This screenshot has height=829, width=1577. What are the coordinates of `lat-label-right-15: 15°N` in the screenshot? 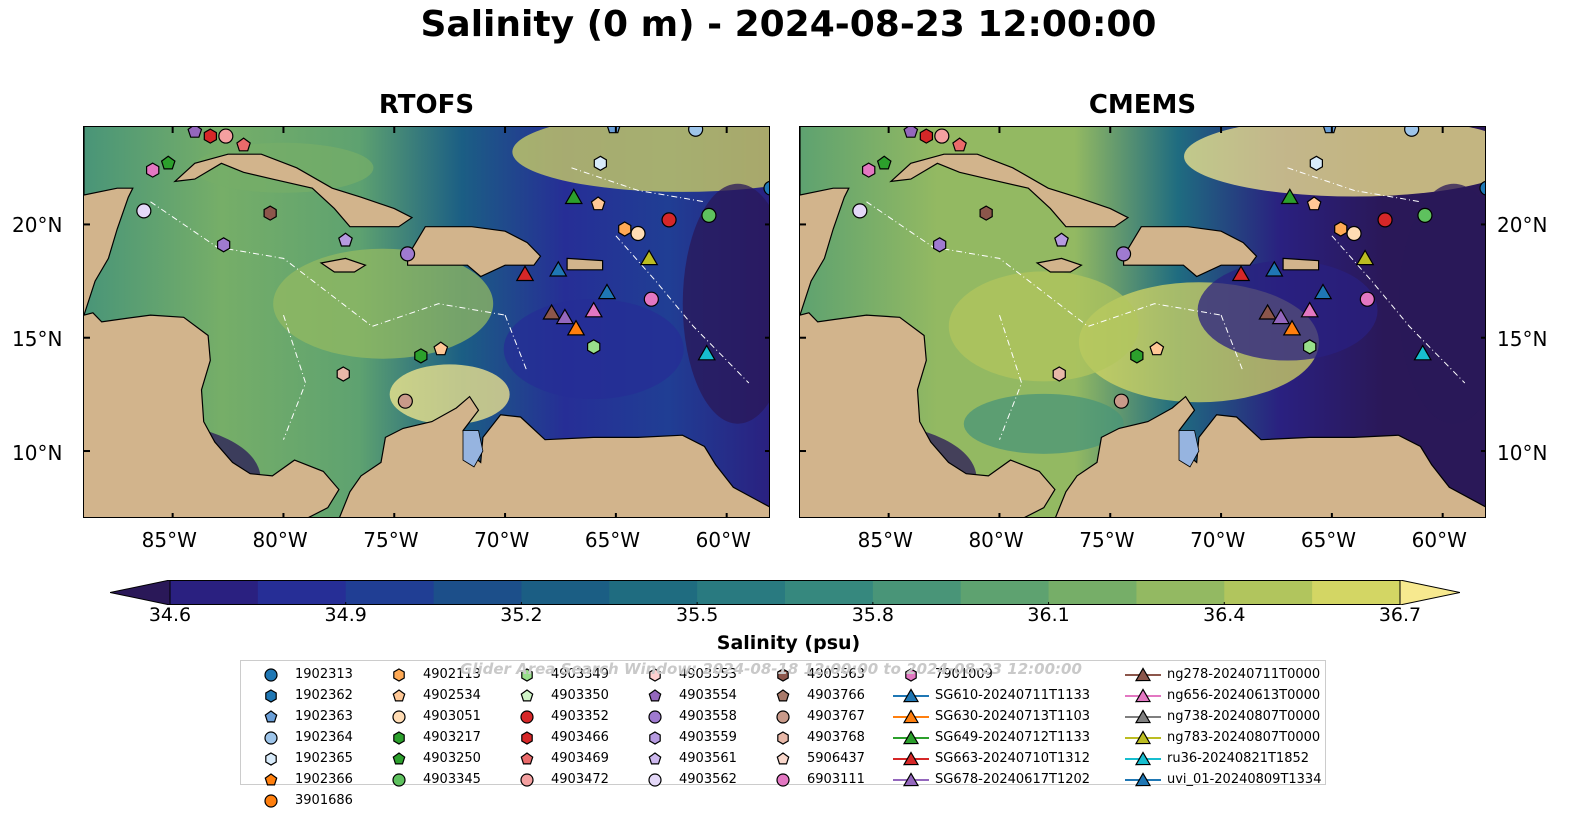 It's located at (1522, 339).